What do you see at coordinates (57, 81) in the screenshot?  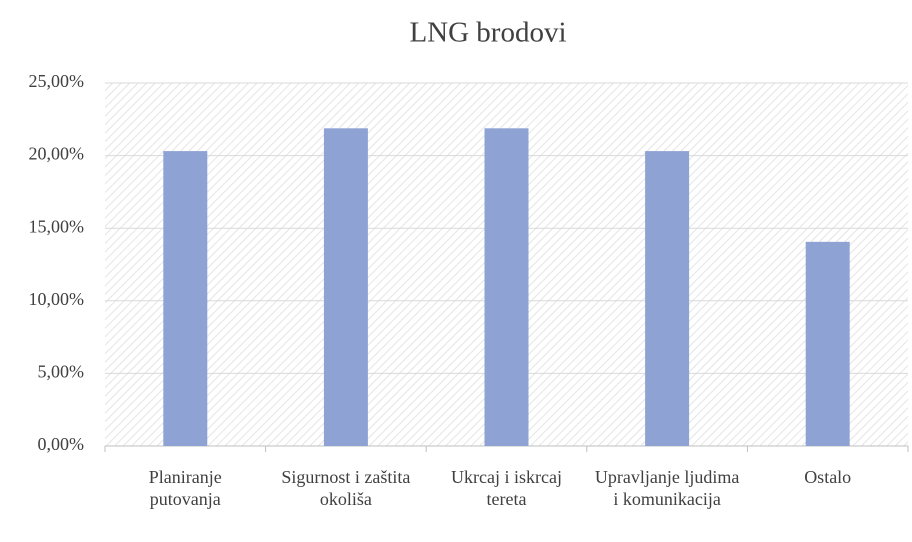 I see `y-tick-label: 25,00%` at bounding box center [57, 81].